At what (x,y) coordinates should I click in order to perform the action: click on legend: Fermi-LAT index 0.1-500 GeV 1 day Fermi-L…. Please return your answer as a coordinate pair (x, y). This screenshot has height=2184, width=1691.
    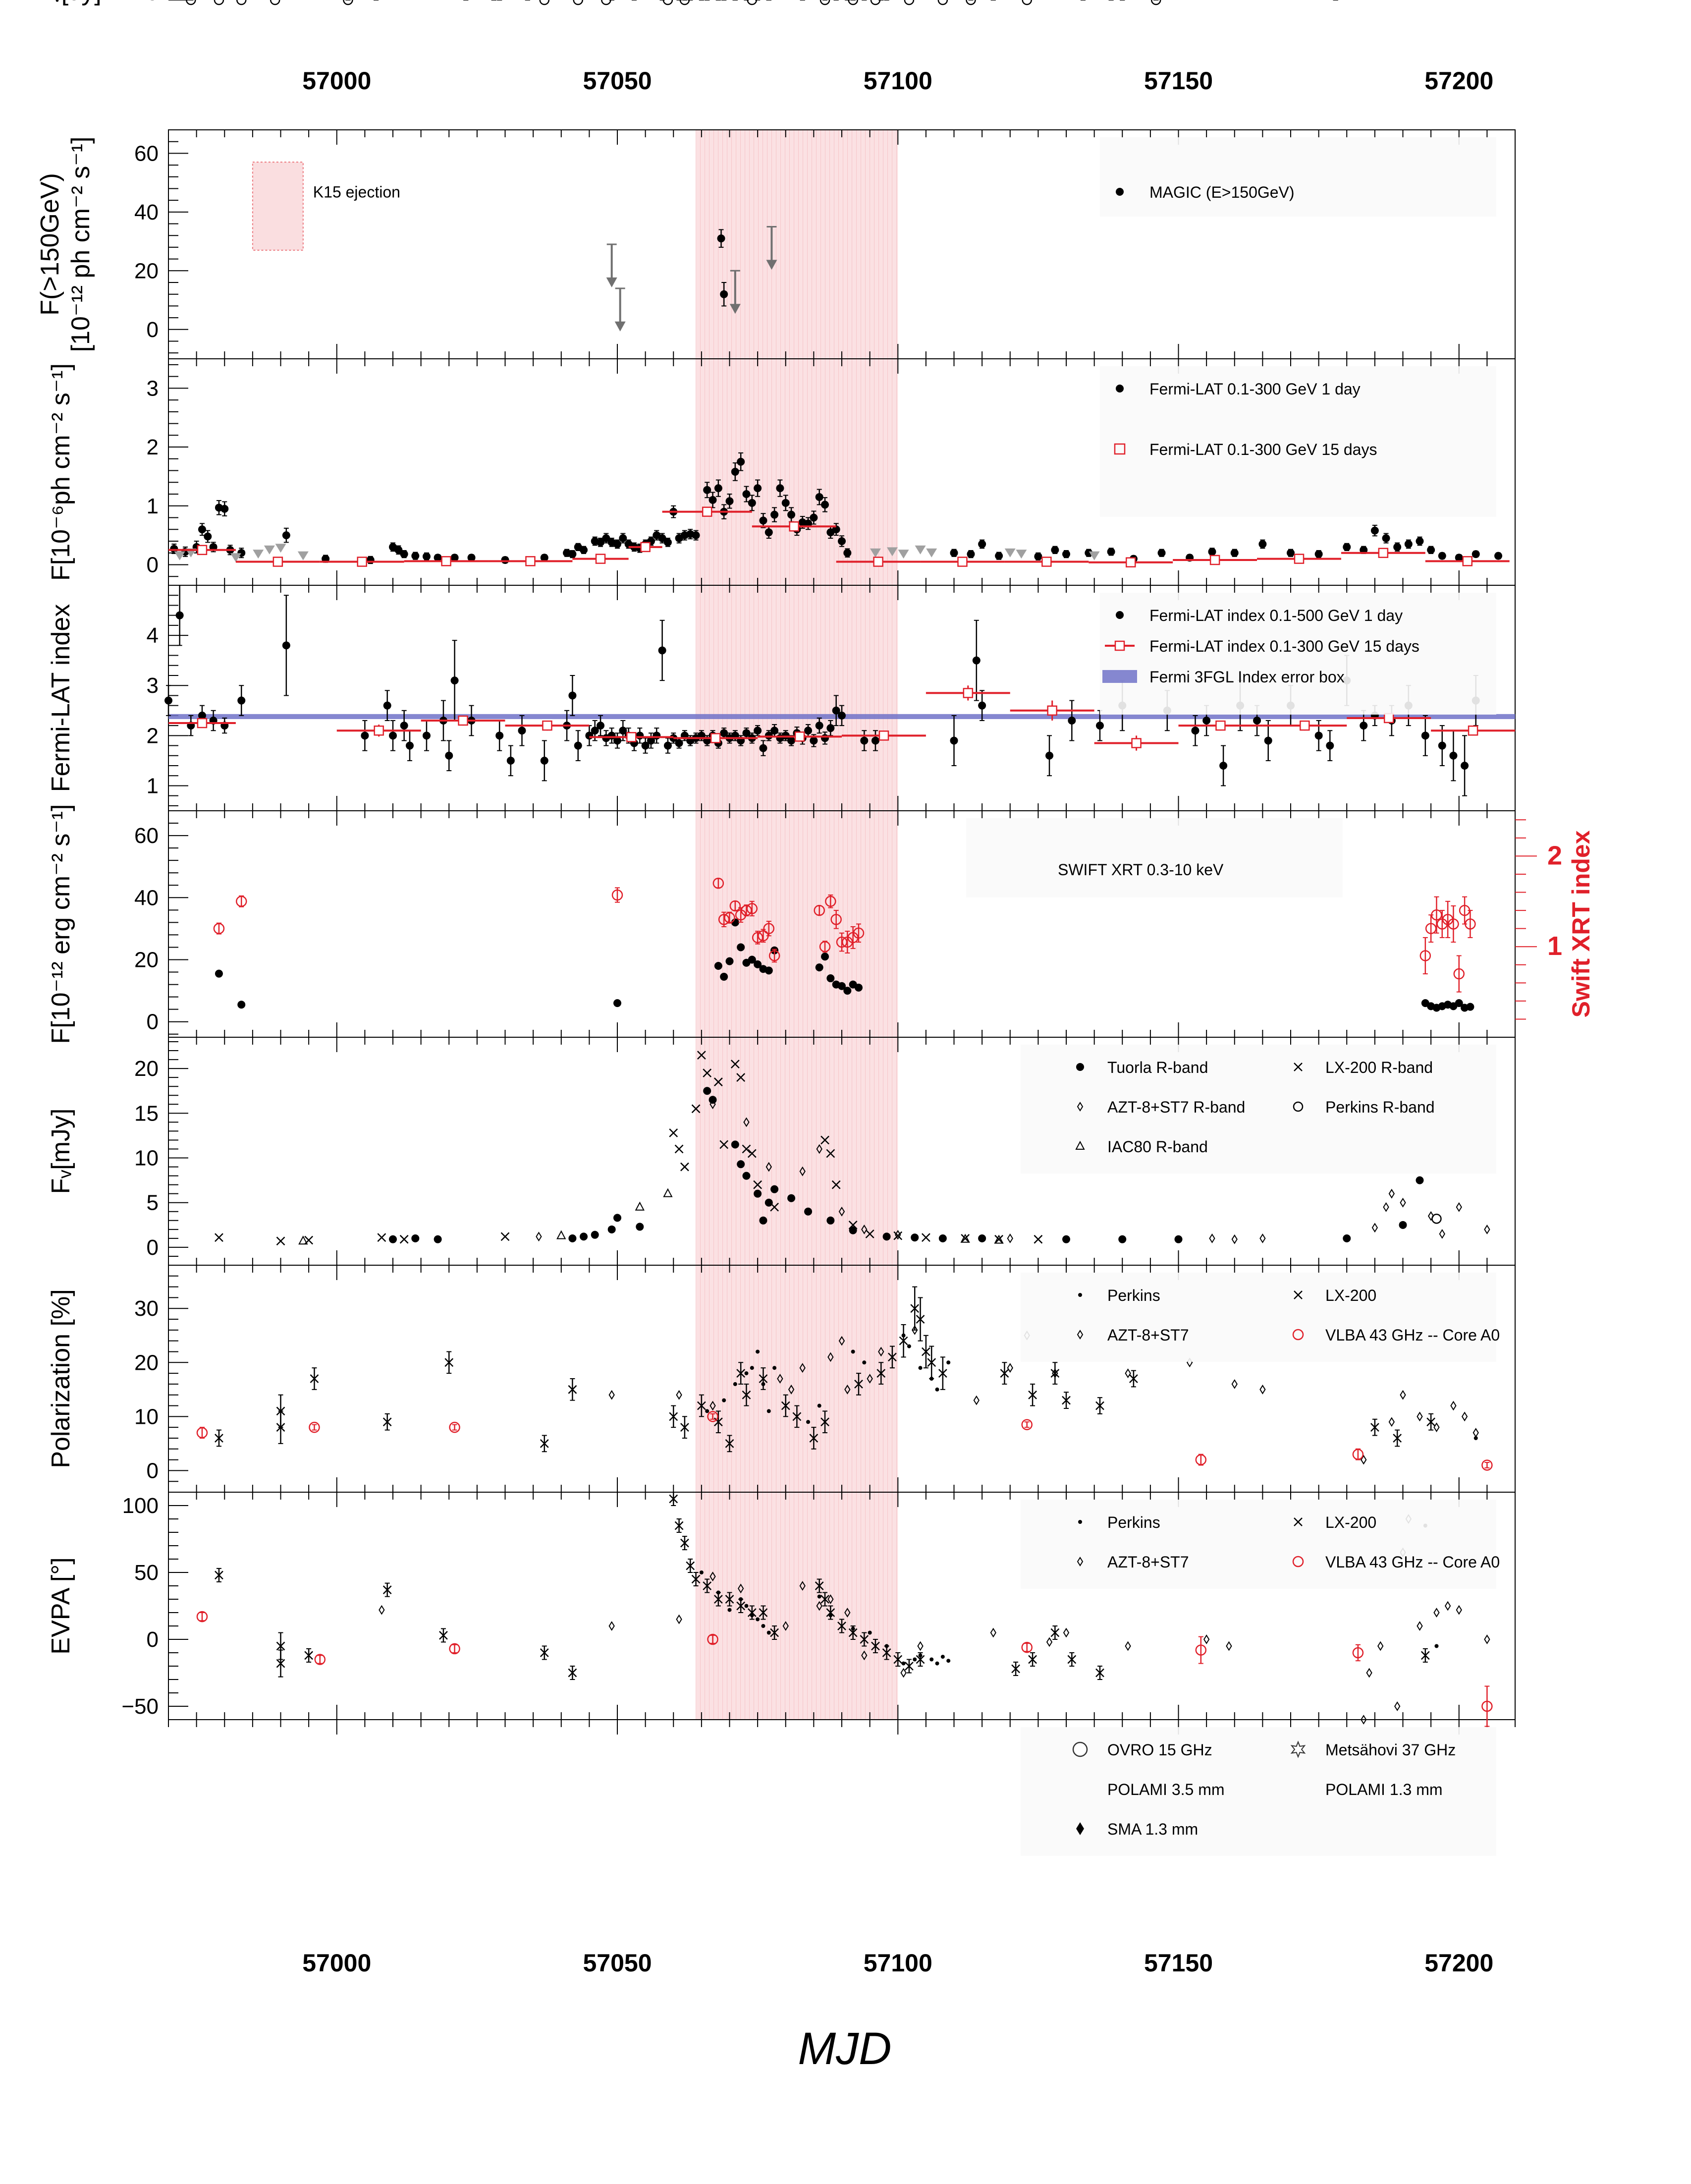
    Looking at the image, I should click on (1298, 654).